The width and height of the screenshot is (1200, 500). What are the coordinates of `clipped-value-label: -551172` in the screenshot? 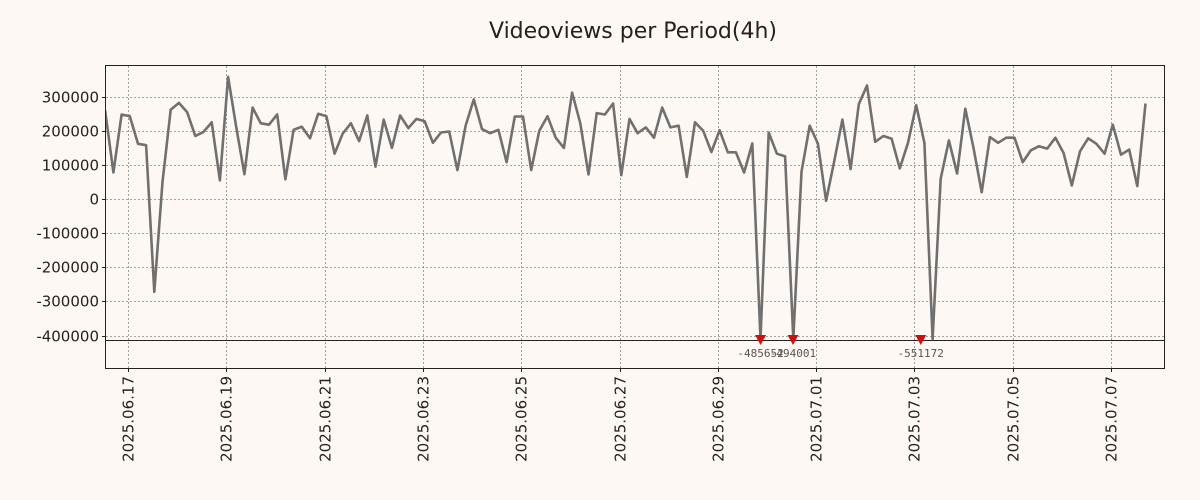 It's located at (921, 353).